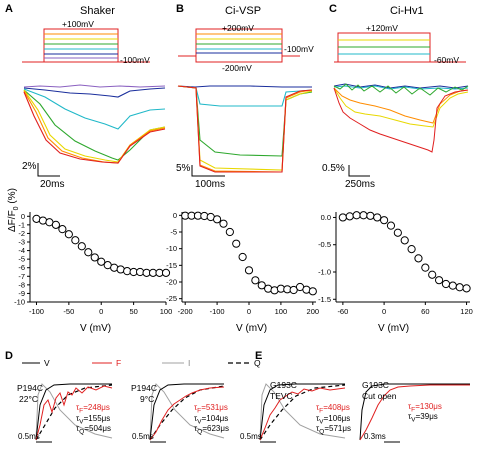 This screenshot has width=500, height=460. Describe the element at coordinates (28, 399) in the screenshot. I see `temp-label-d-left: 22°C` at that location.